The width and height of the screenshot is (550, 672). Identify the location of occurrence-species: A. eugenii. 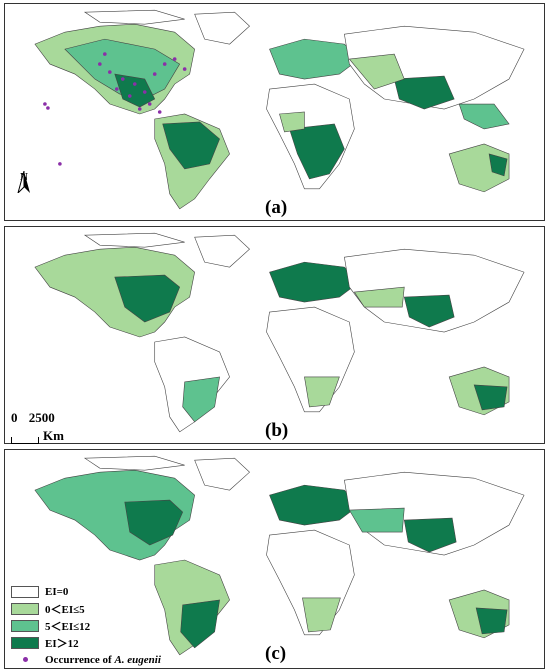
(137, 659).